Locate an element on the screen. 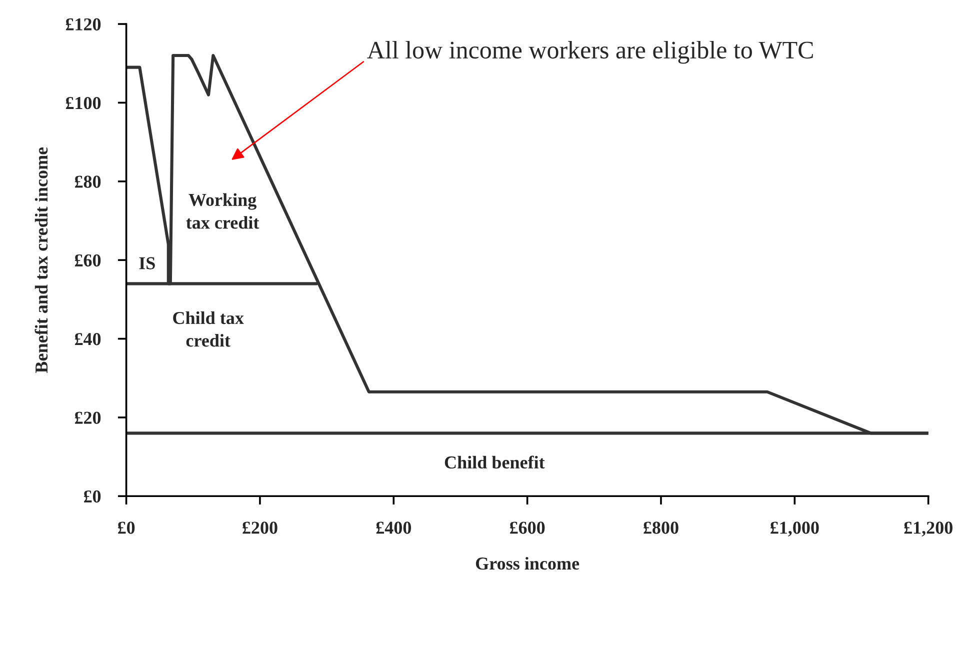  y-tick-label: £100 is located at coordinates (83, 103).